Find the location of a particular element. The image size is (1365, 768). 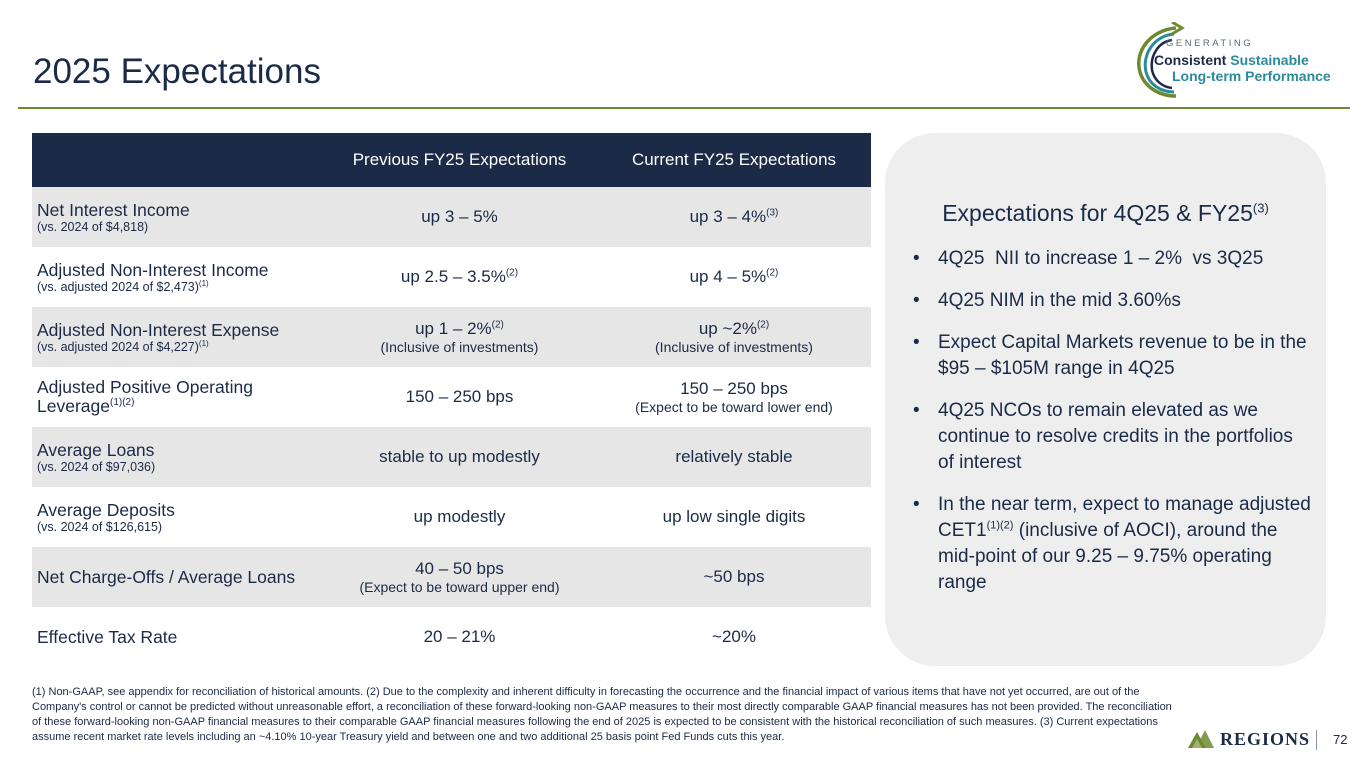

metric-label: Adjusted Non-Interest Income is located at coordinates (153, 269).